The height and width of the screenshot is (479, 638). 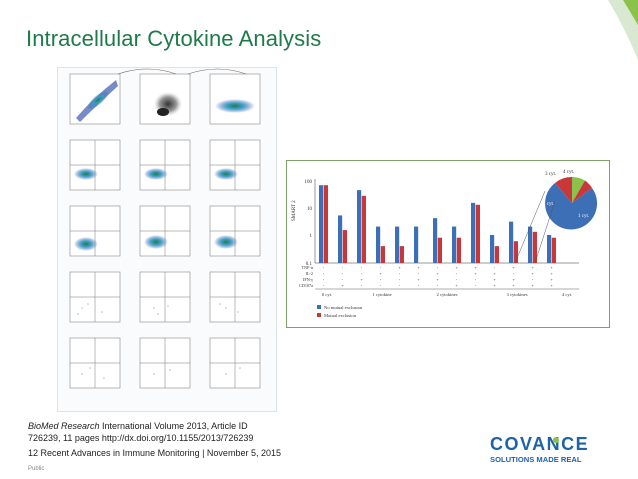 What do you see at coordinates (539, 444) in the screenshot?
I see `svg-text: COVANCE` at bounding box center [539, 444].